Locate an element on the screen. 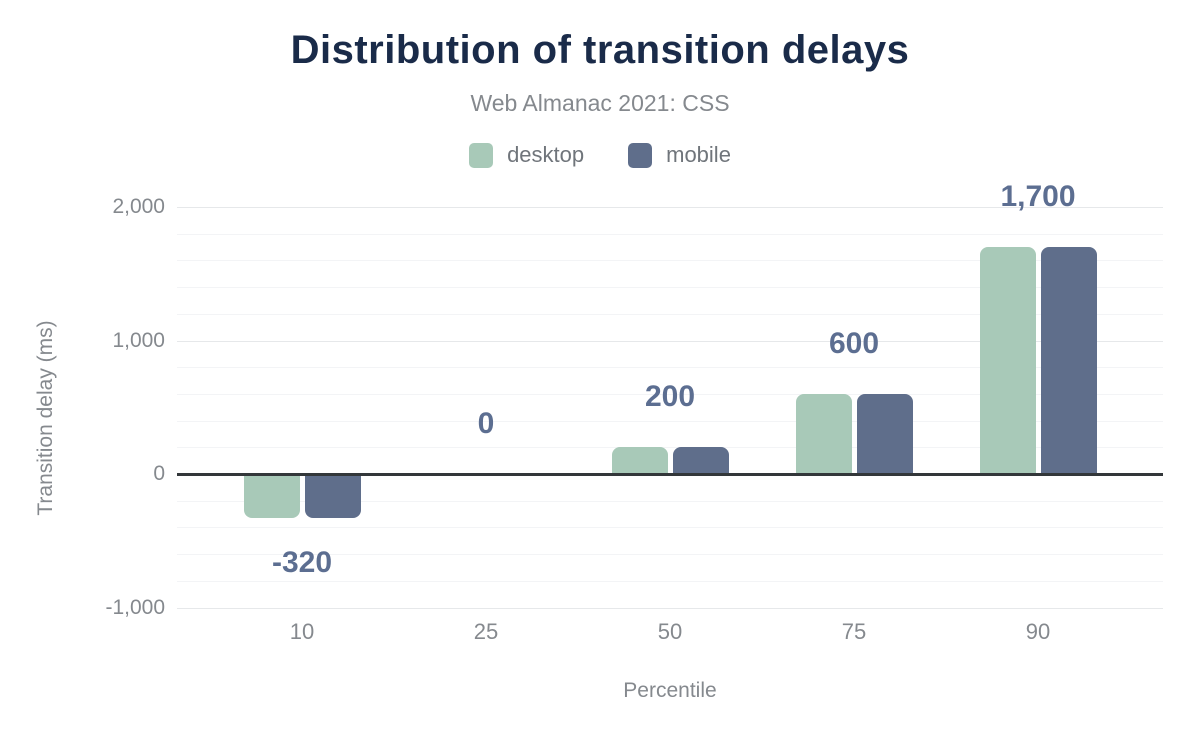 This screenshot has width=1200, height=742. legend-item-mobile: mobile is located at coordinates (679, 155).